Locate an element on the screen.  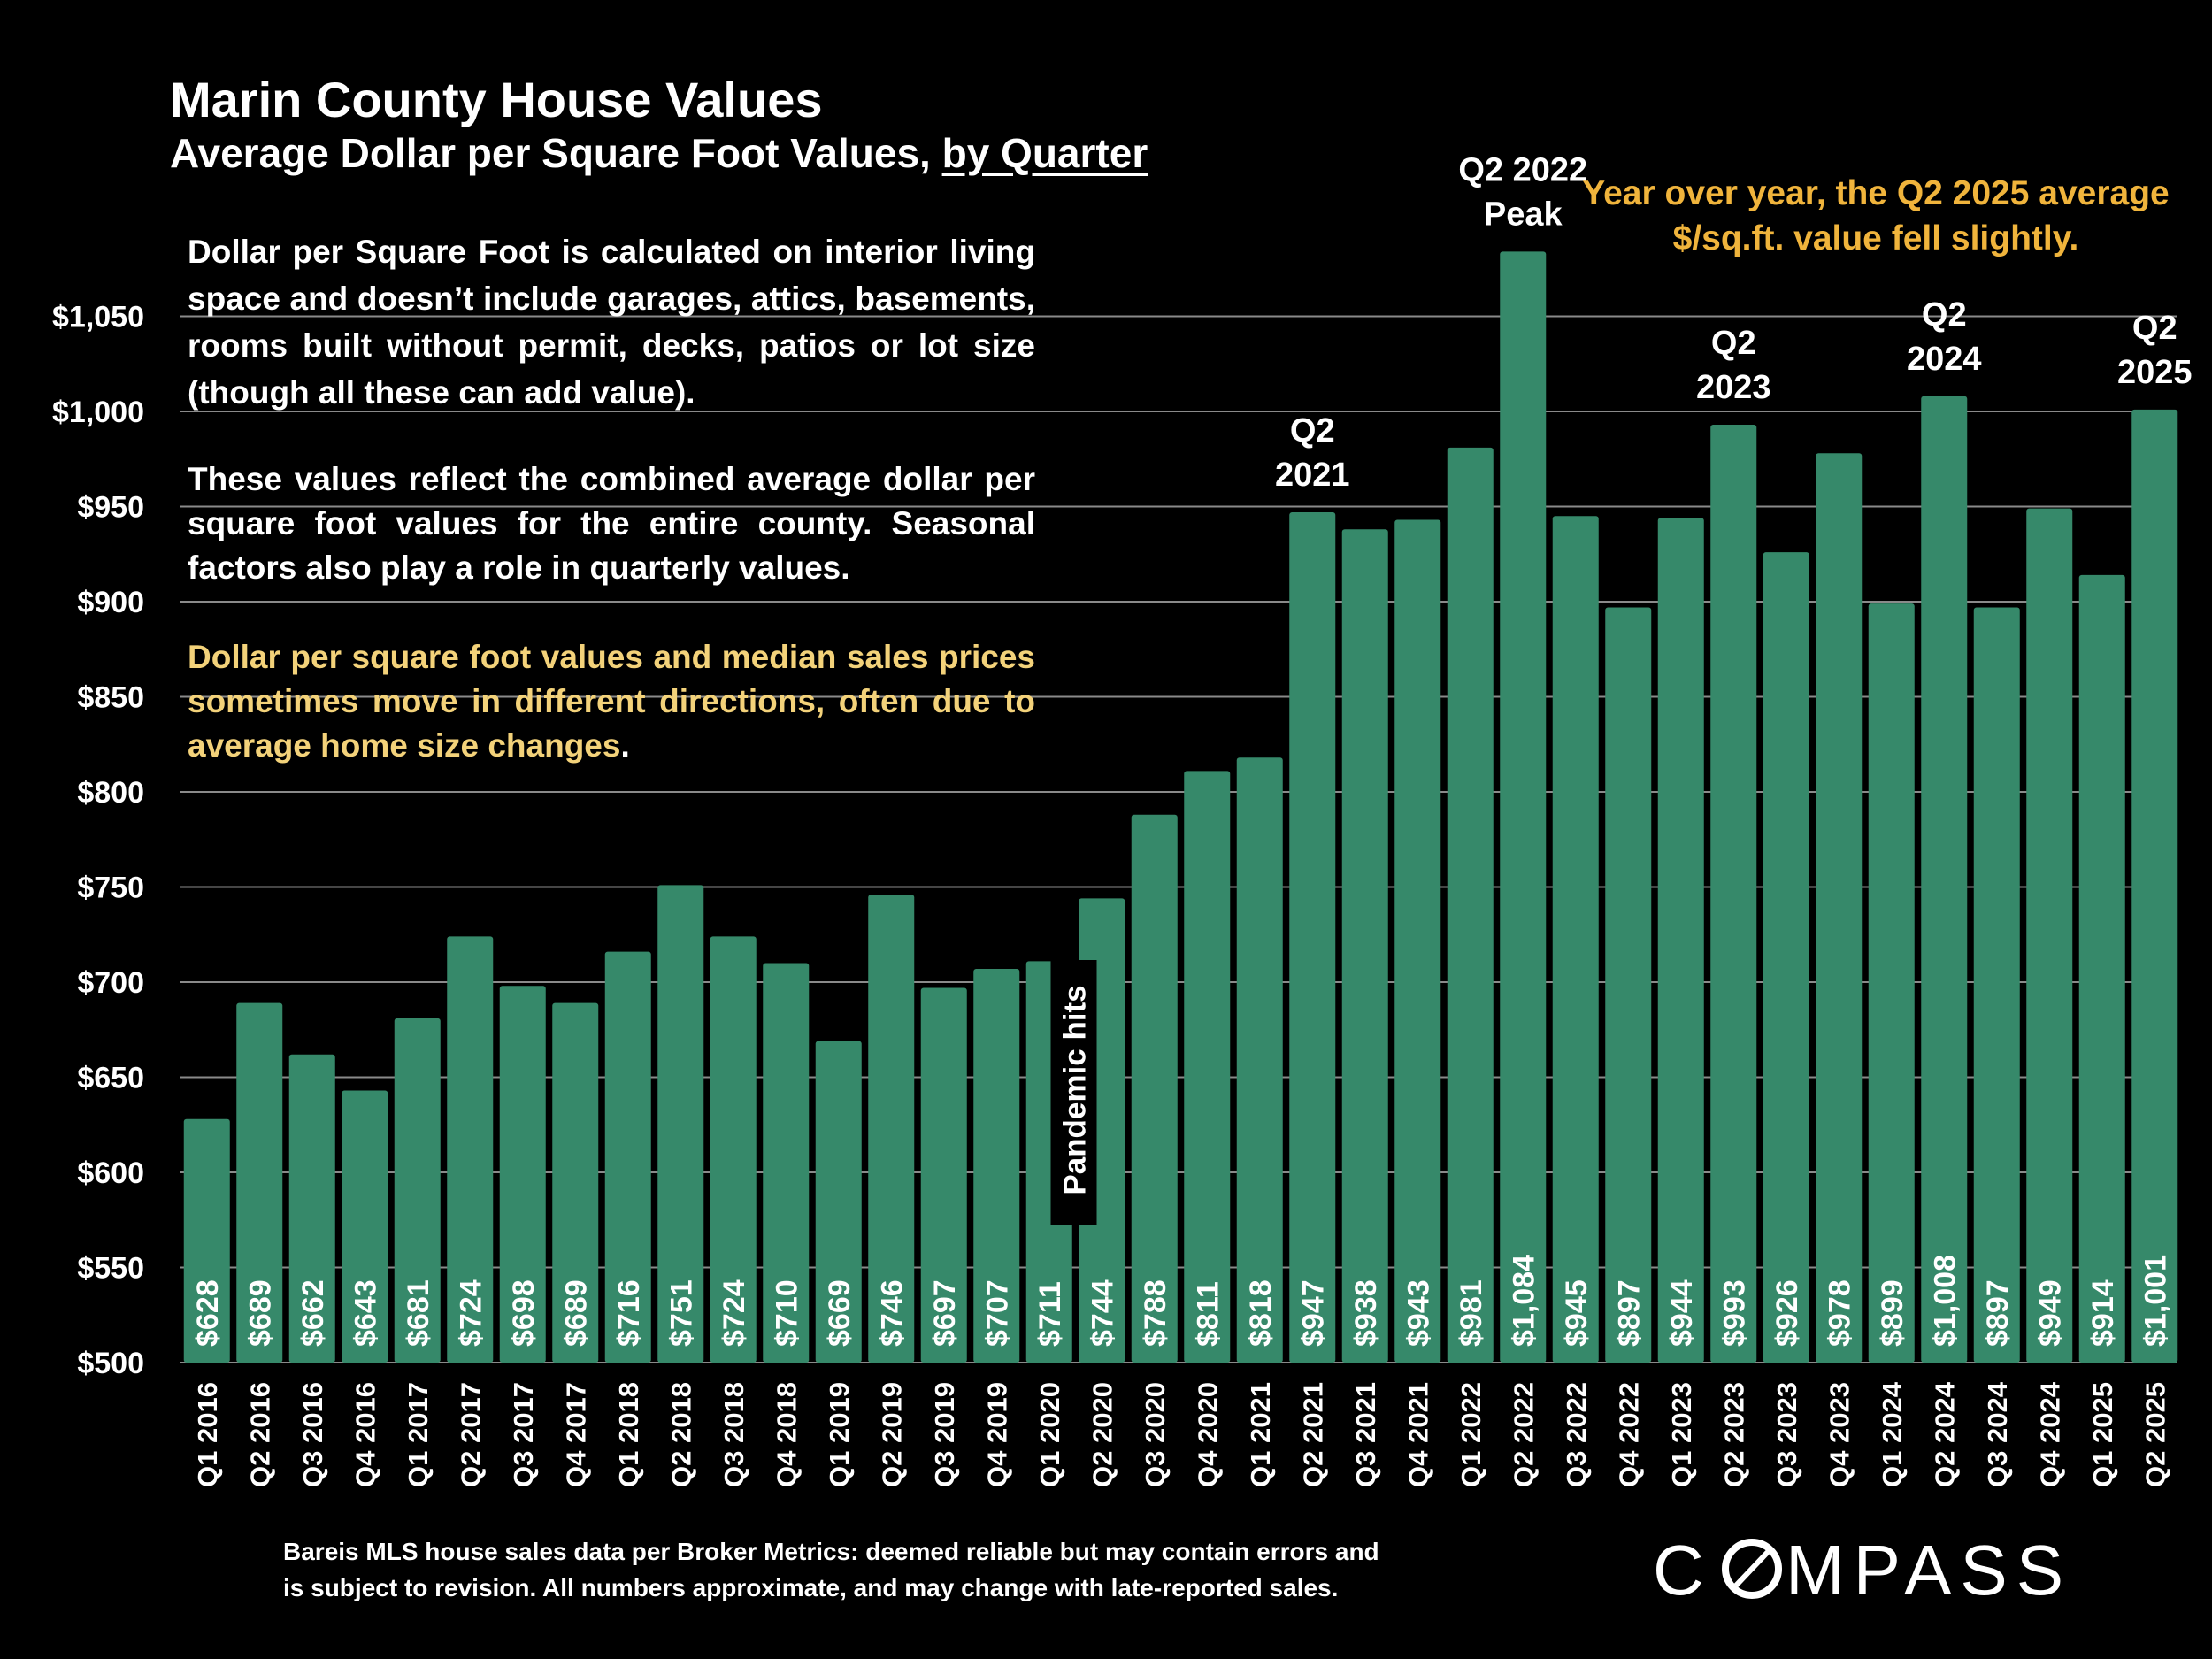
bar-value-label: $681 is located at coordinates (419, 1313).